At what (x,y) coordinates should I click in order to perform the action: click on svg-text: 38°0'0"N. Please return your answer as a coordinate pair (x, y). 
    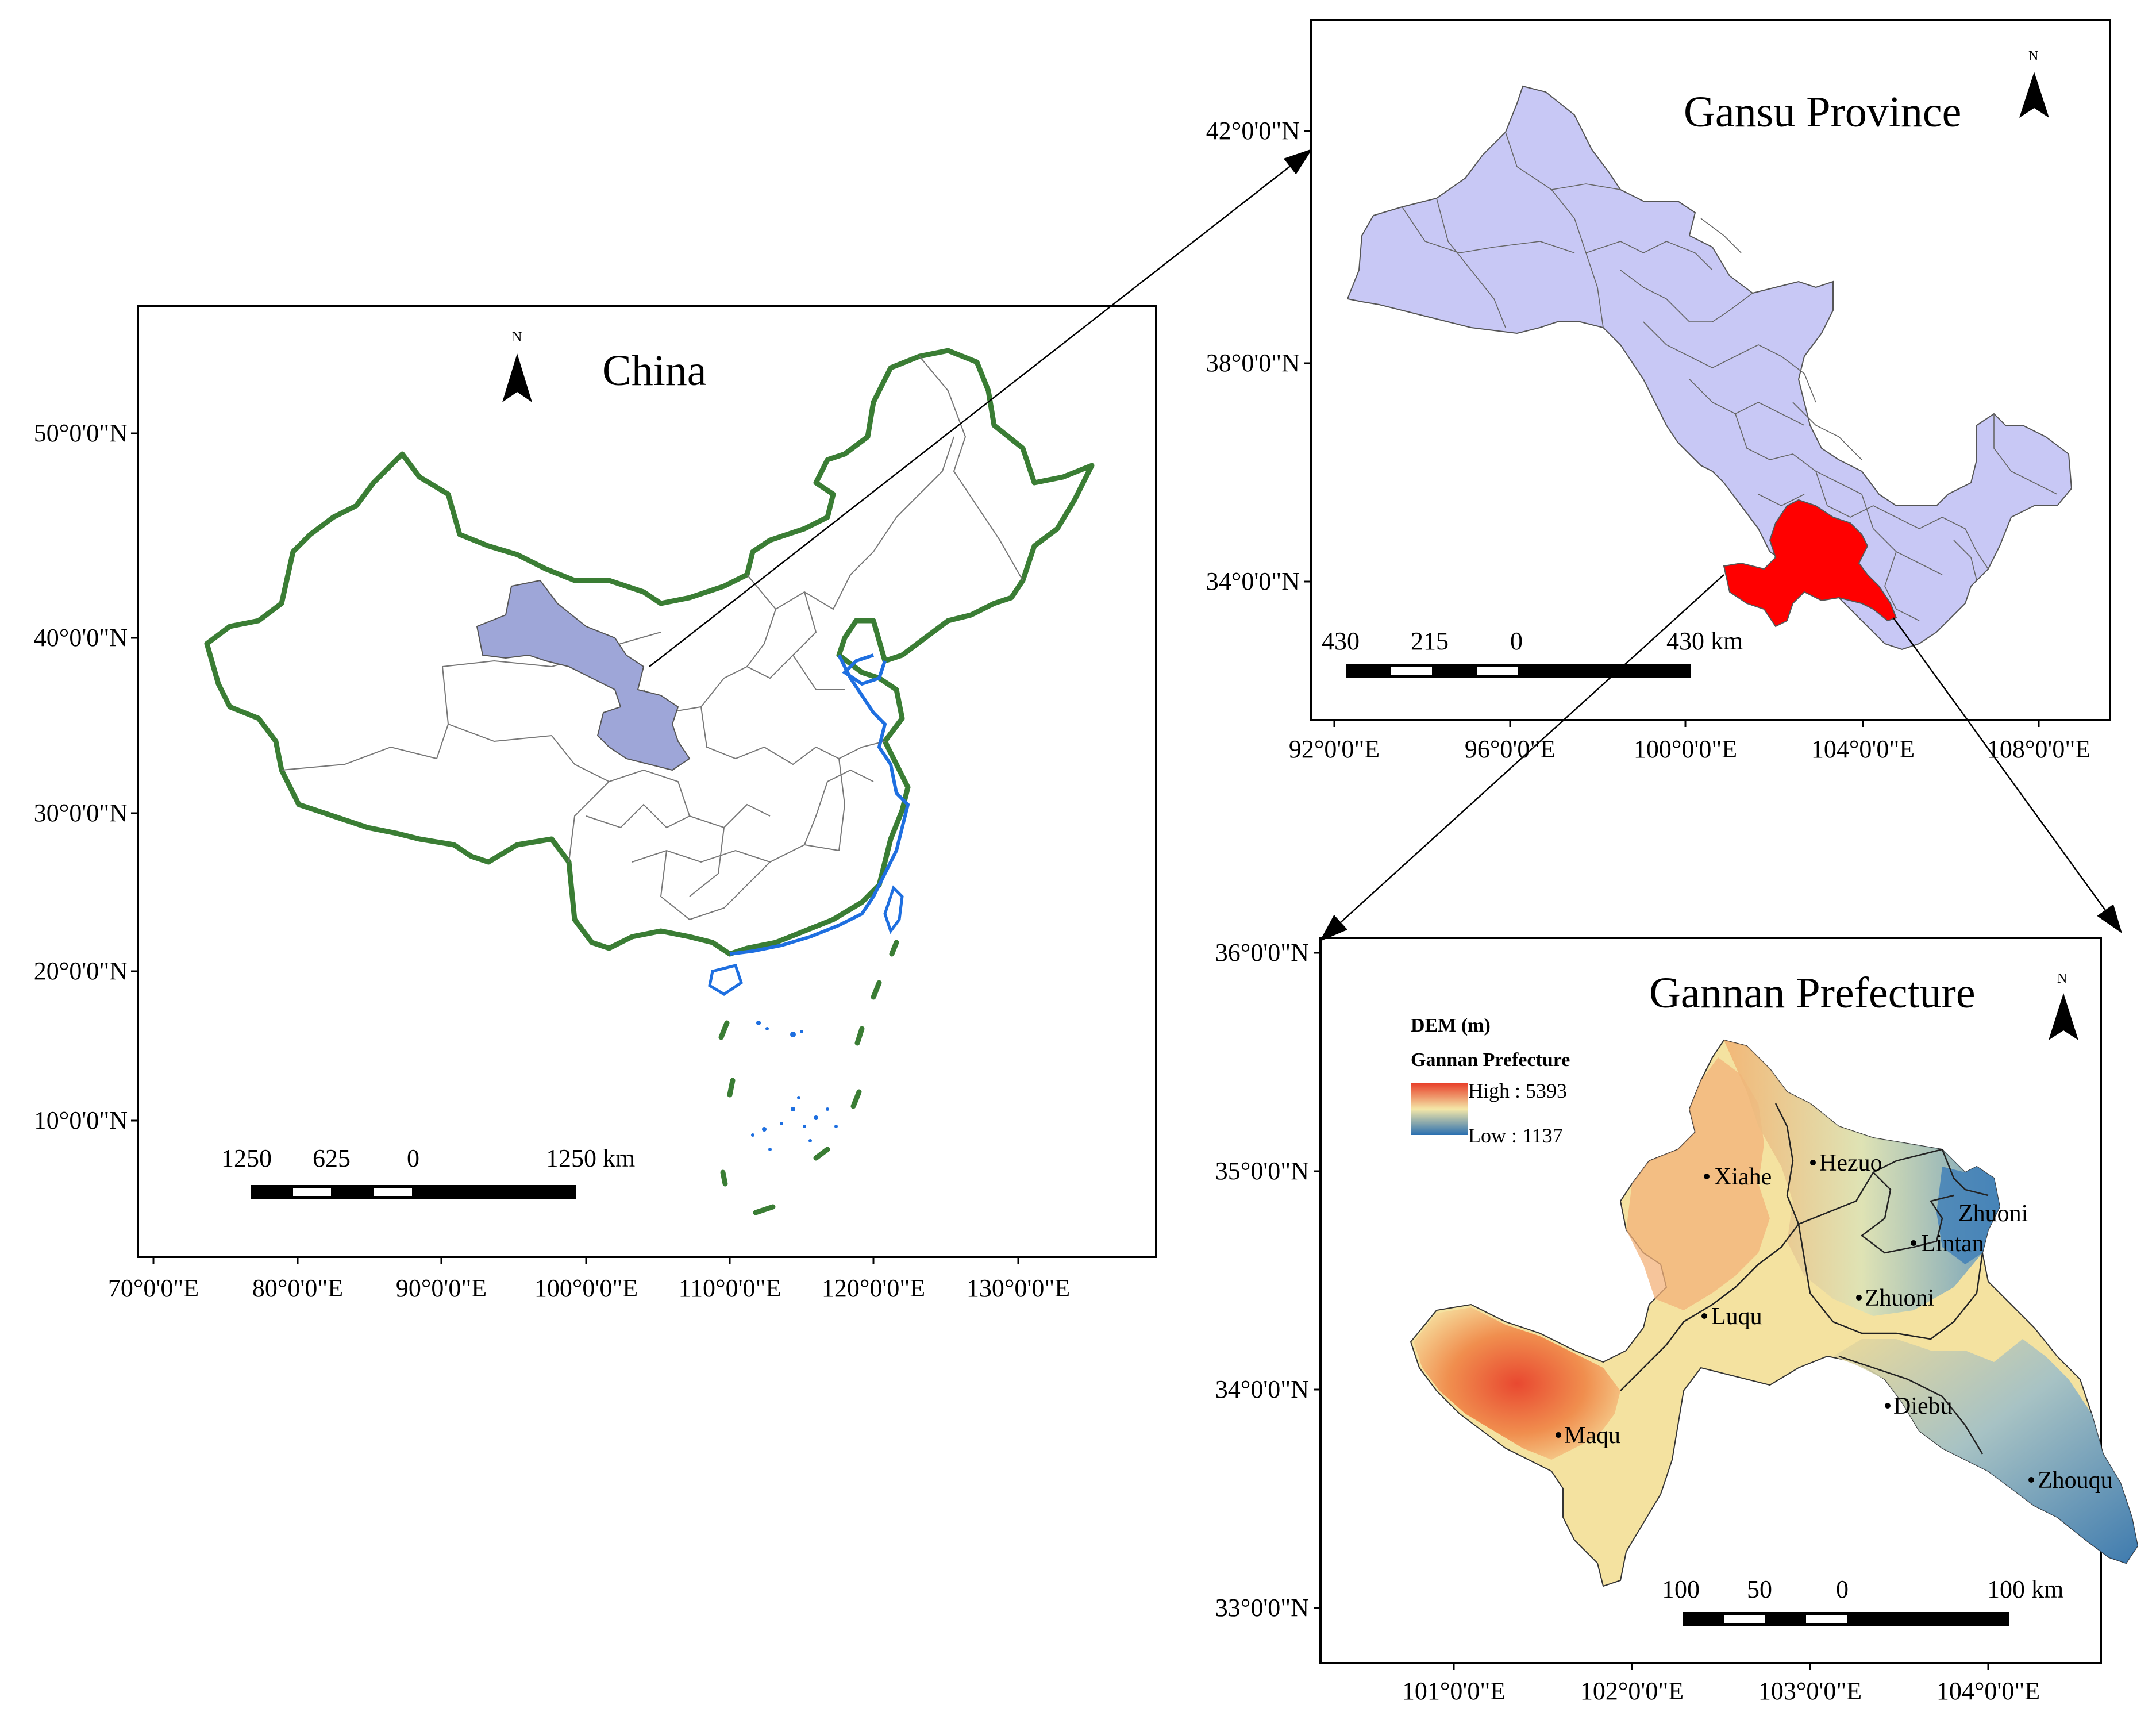
    Looking at the image, I should click on (1253, 363).